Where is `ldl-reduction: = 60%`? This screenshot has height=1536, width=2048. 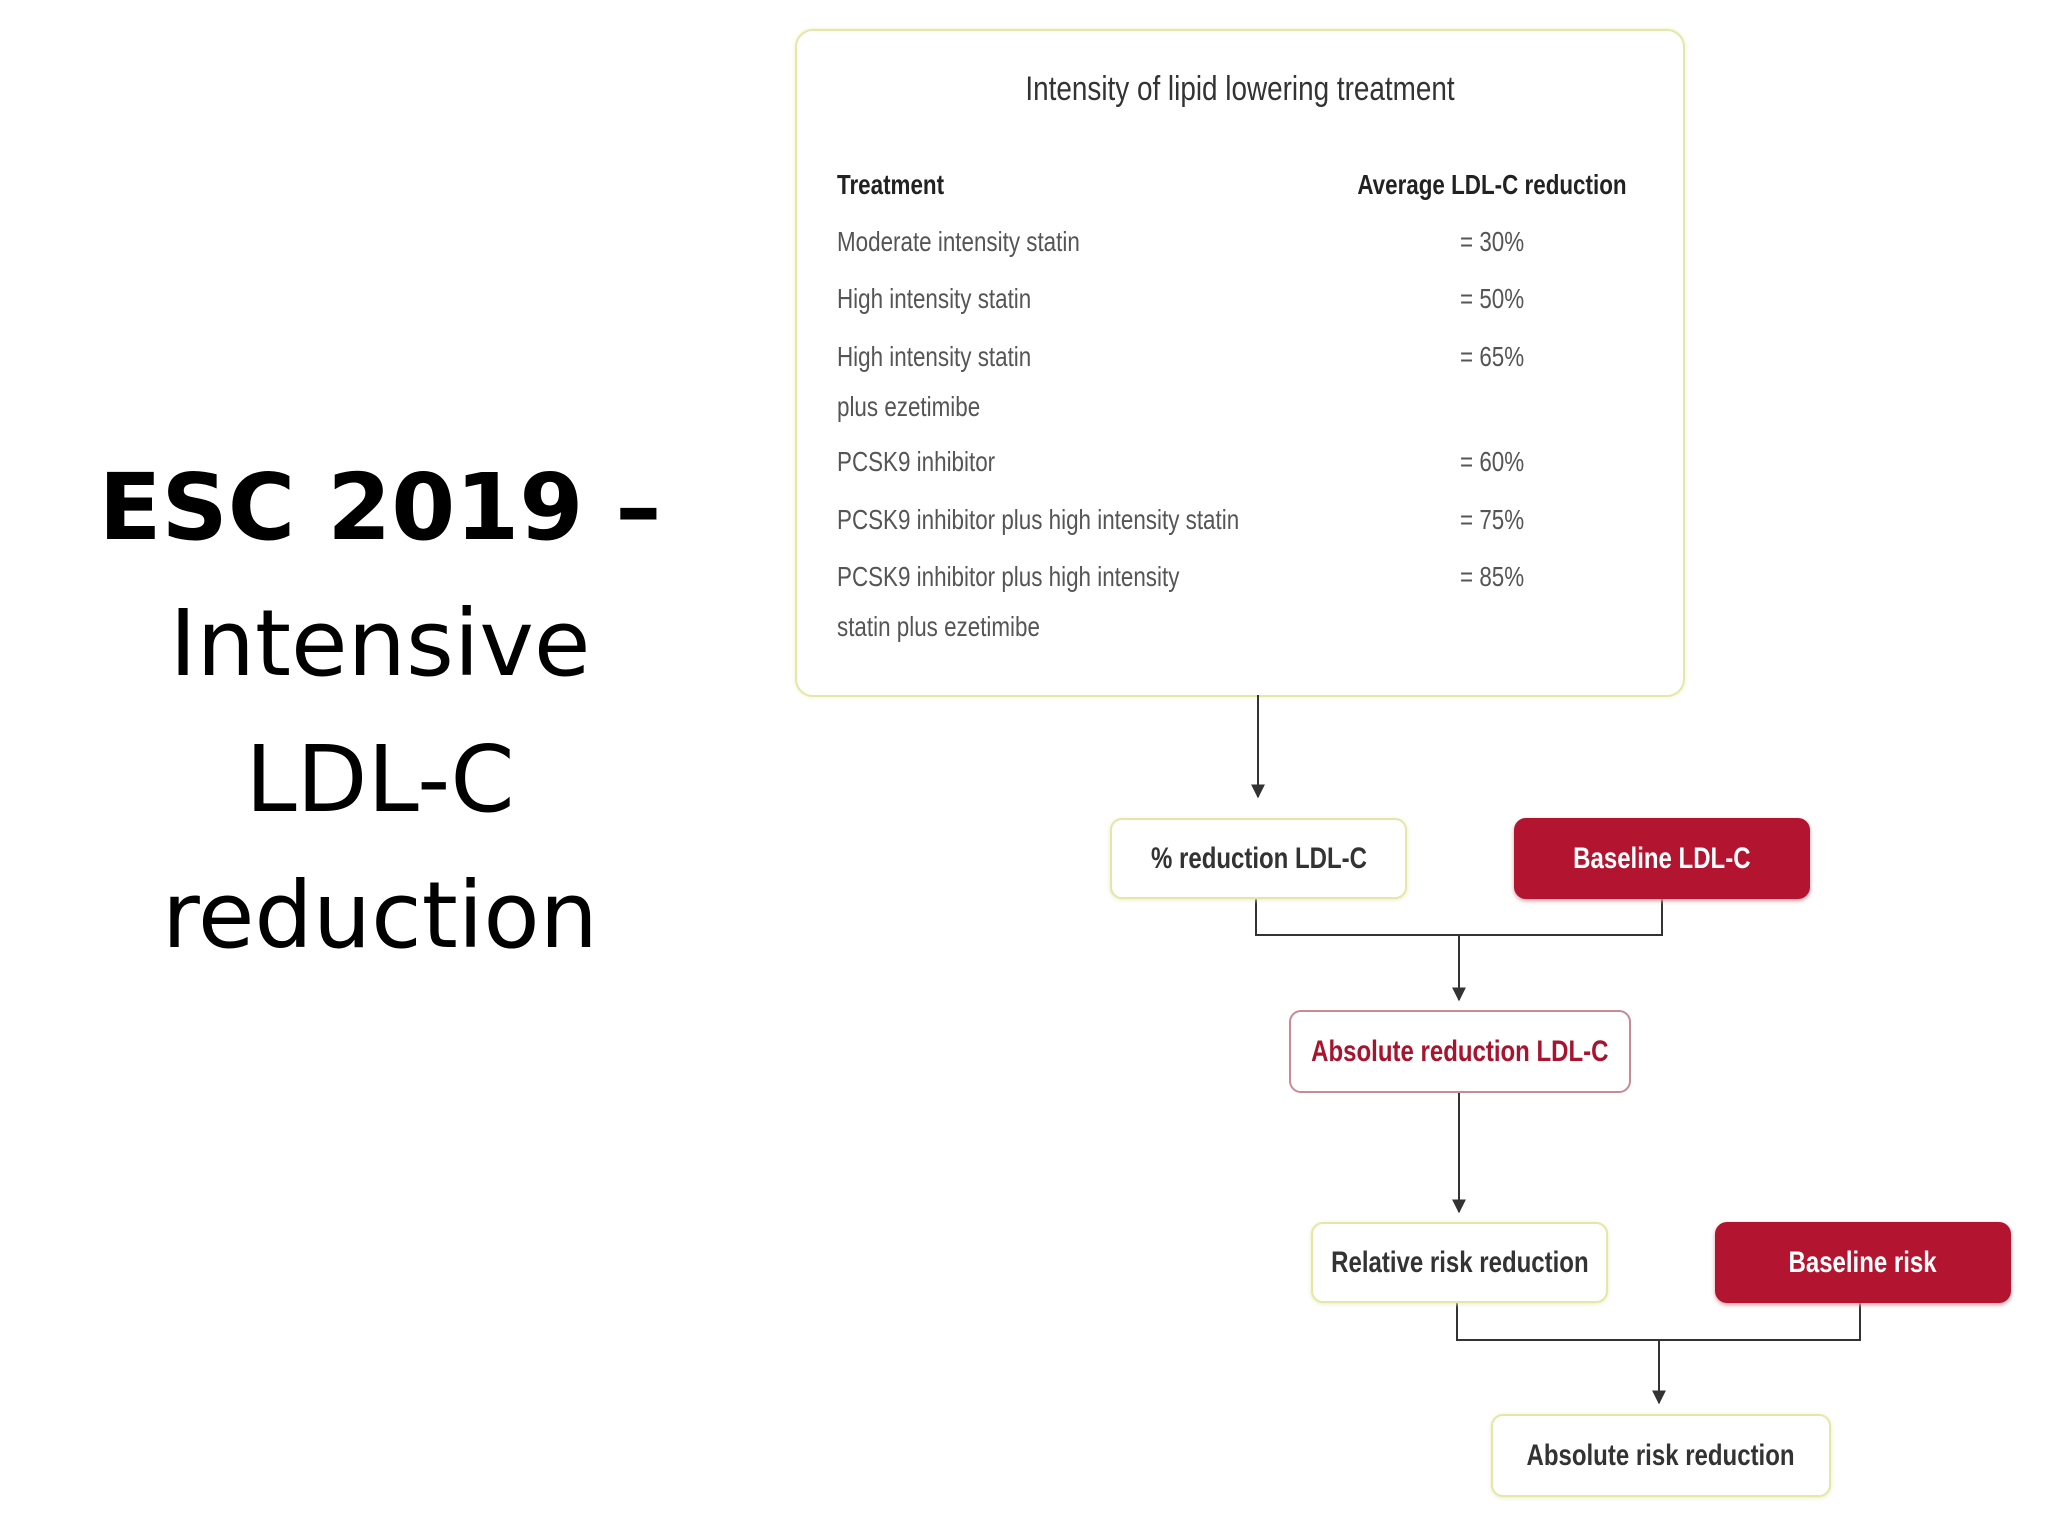 ldl-reduction: = 60% is located at coordinates (1491, 461).